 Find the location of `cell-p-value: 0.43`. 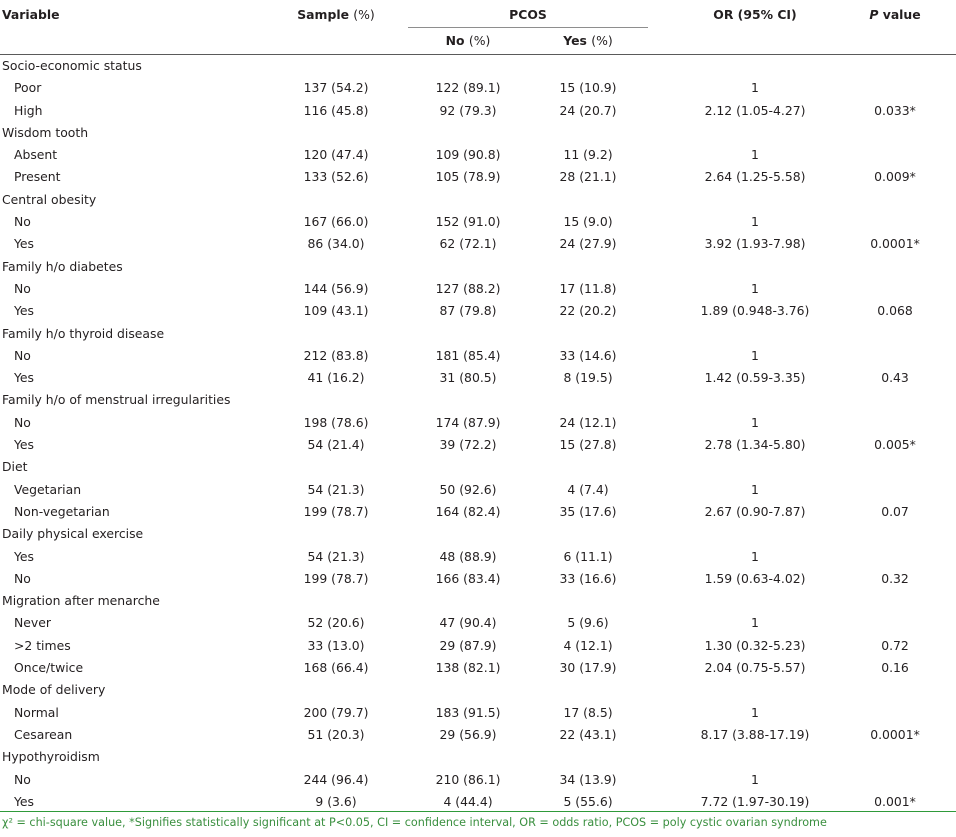

cell-p-value: 0.43 is located at coordinates (895, 378).